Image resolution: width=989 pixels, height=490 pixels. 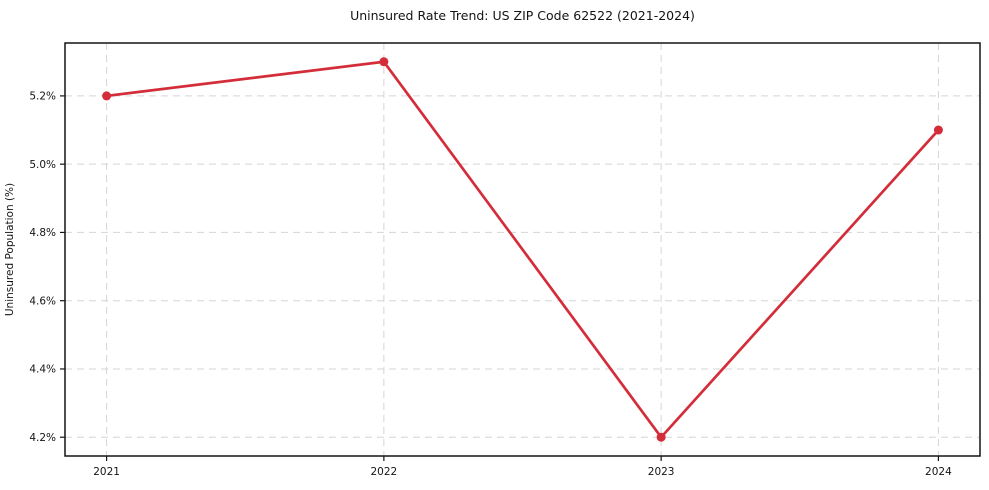 I want to click on x-tick-label: 2022, so click(x=383, y=472).